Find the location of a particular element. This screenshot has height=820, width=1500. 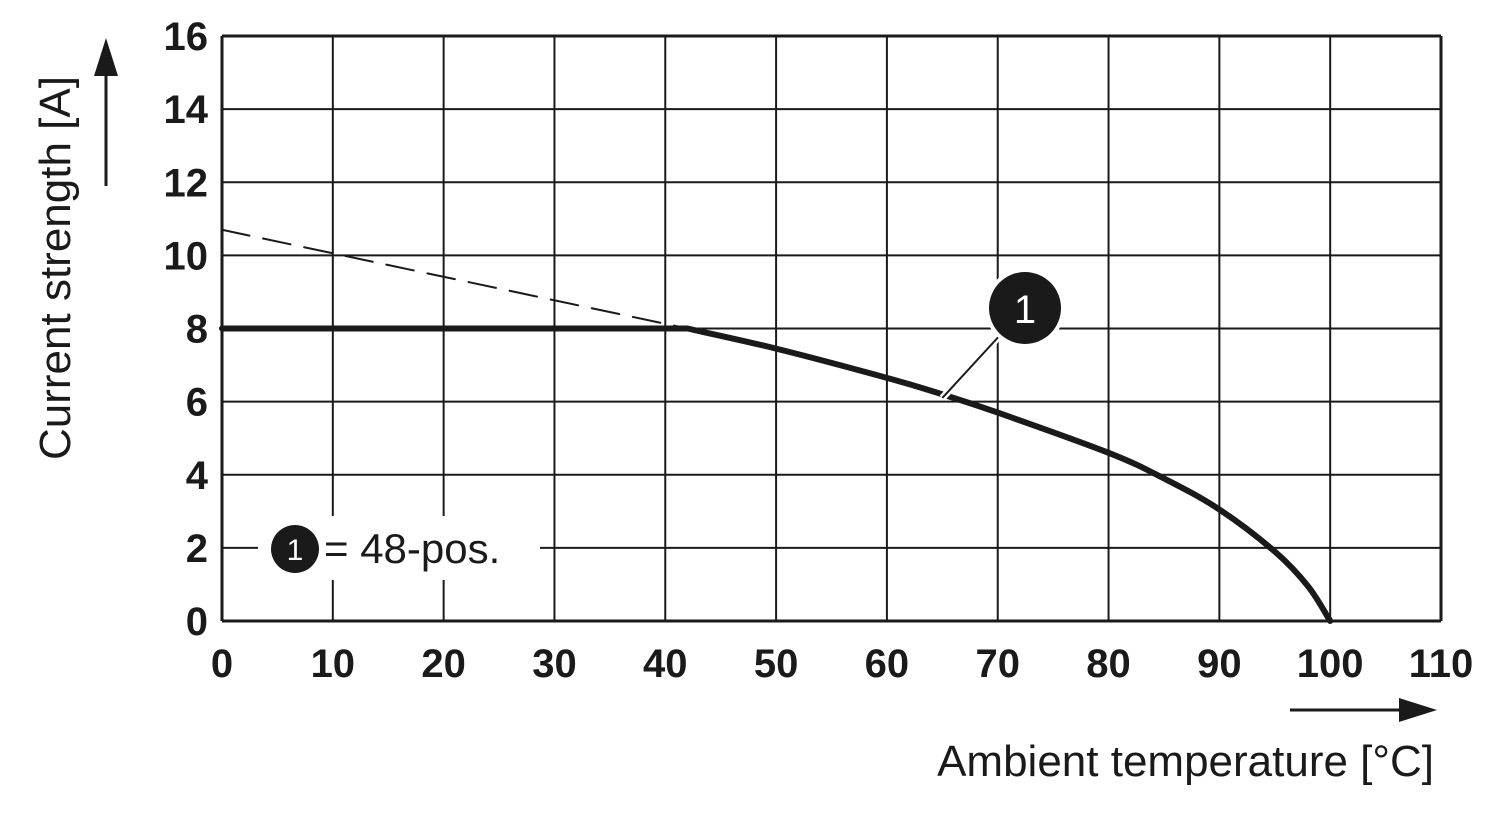

x-tick-label: 20 is located at coordinates (443, 664).